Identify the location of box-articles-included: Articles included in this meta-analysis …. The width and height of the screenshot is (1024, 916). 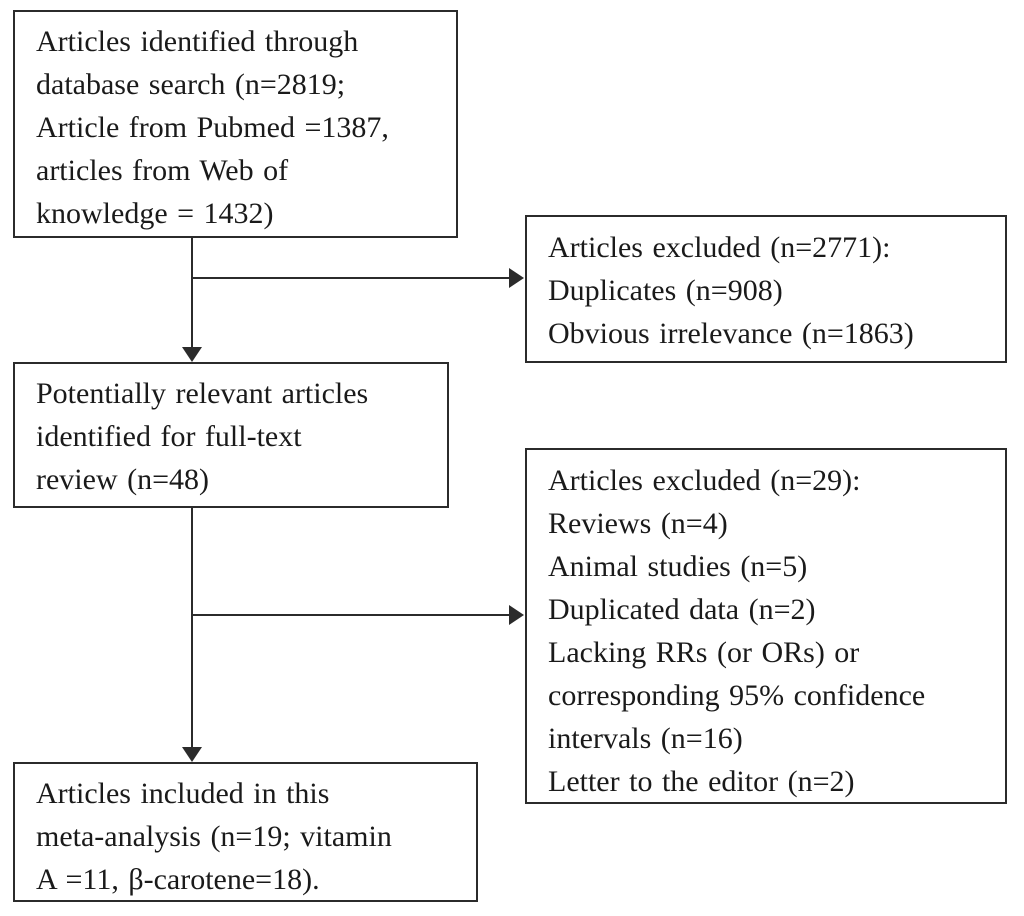
(245, 832).